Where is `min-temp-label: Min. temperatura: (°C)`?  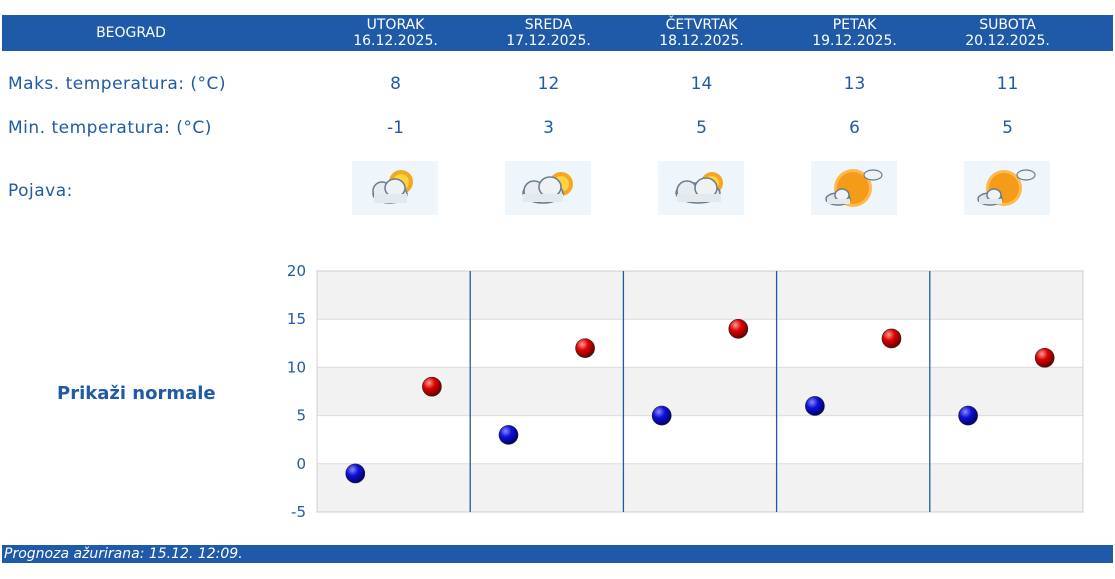
min-temp-label: Min. temperatura: (°C) is located at coordinates (110, 128).